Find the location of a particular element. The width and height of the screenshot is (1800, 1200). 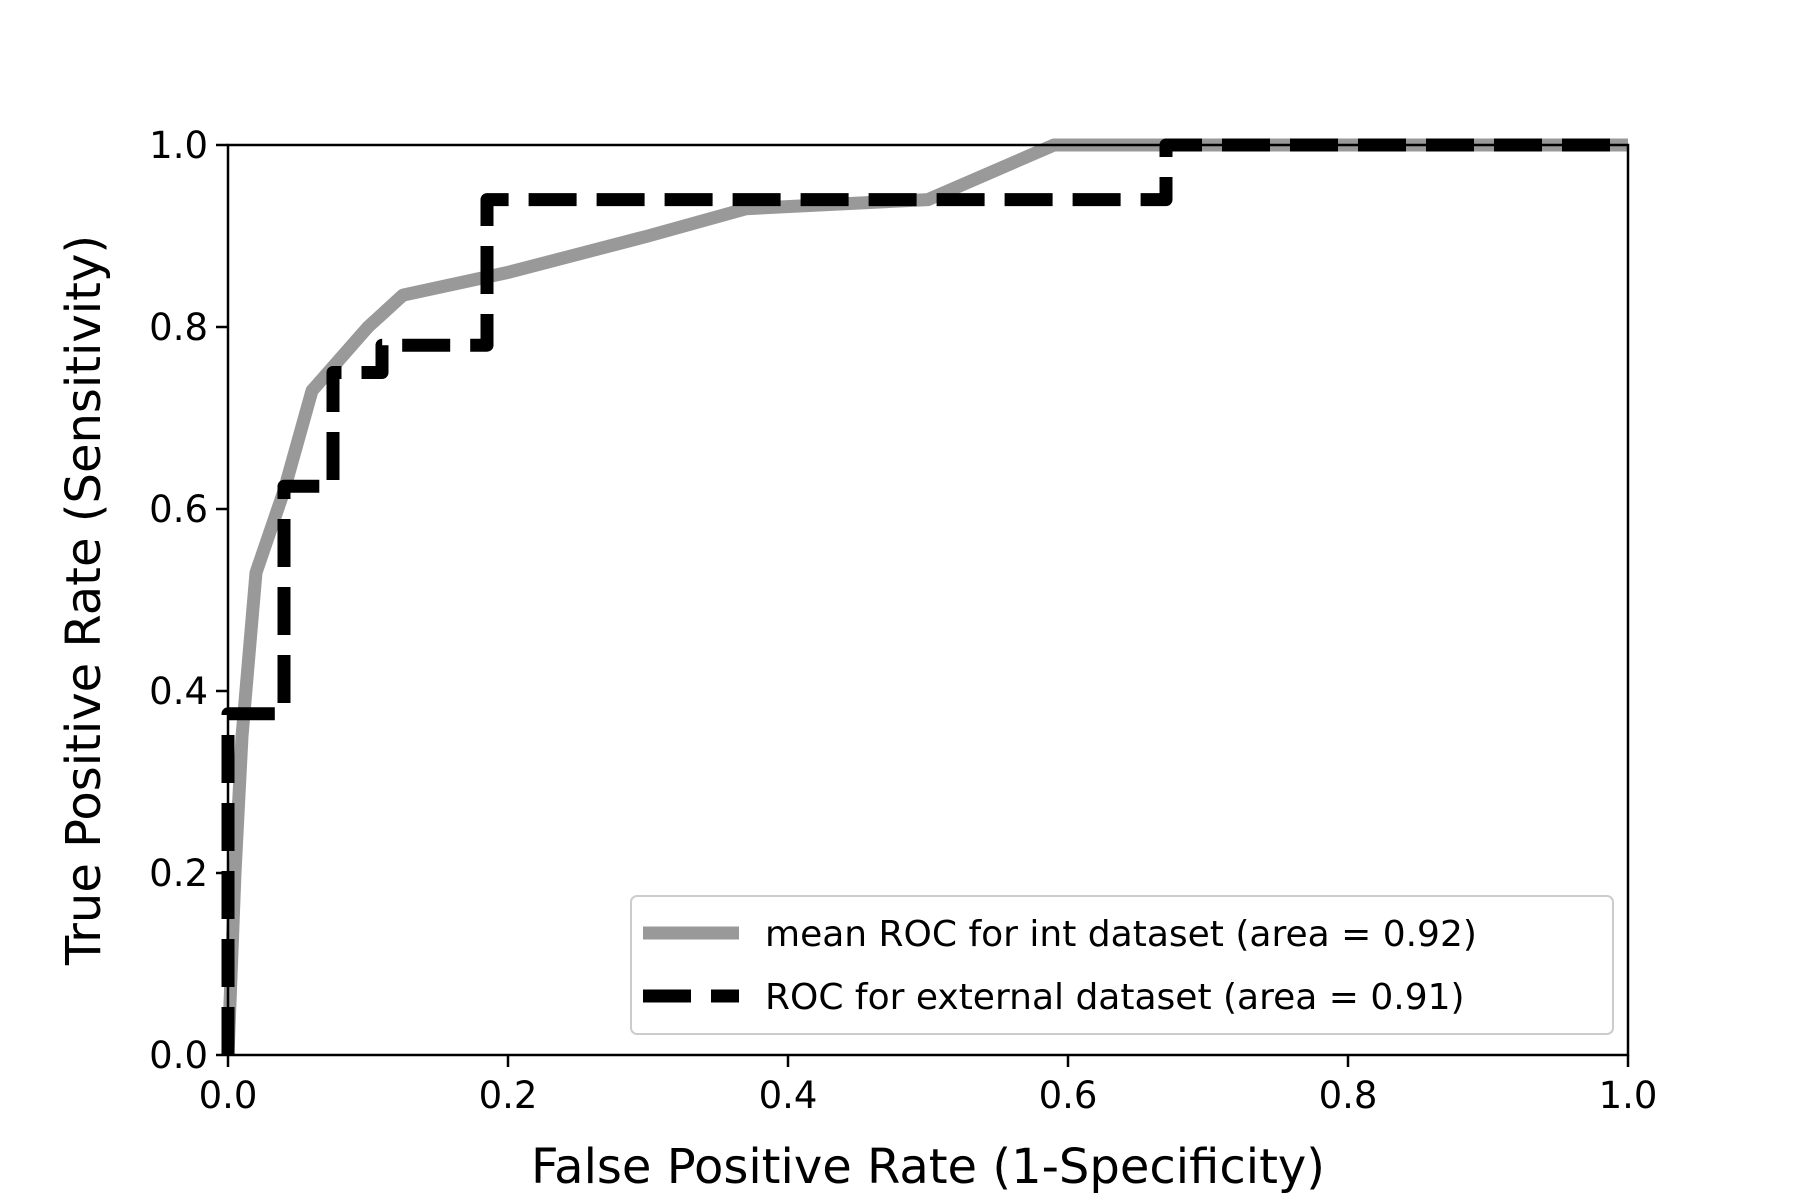

x-tick-label: 0.8 is located at coordinates (1348, 1095).